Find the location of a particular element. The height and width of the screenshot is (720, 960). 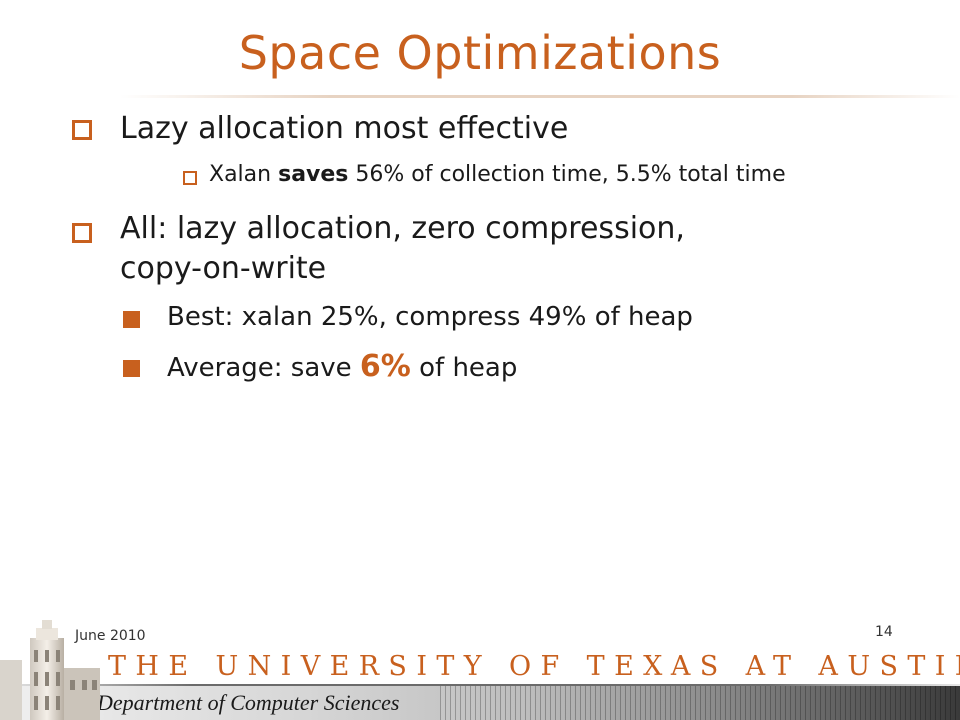

bullet-average-result: Average: save 6% of heap is located at coordinates (342, 366).